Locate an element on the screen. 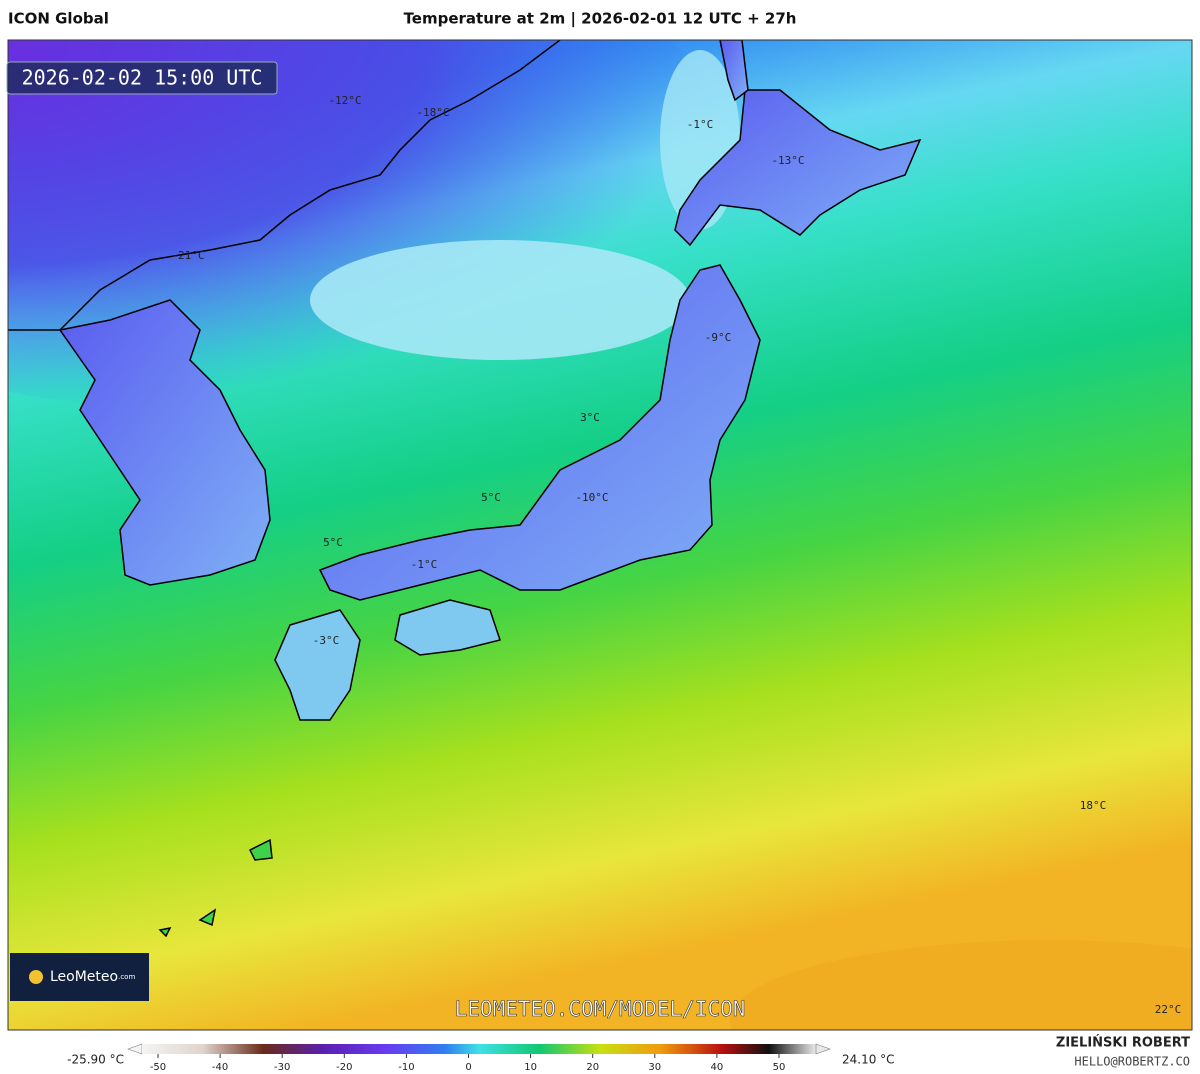  logo-text: LeoMeteo.com is located at coordinates (92, 977).